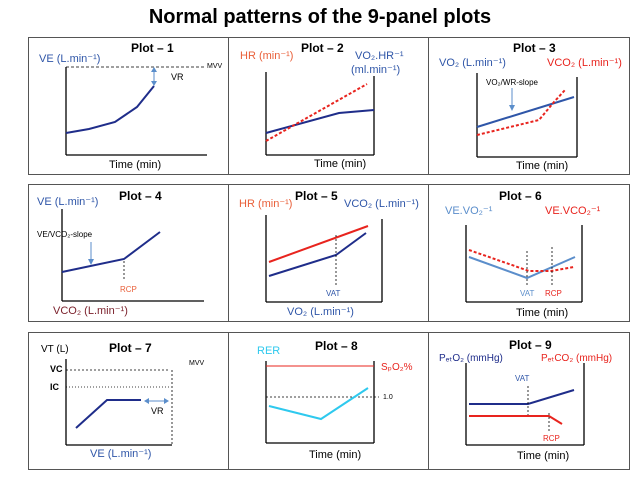 This screenshot has height=480, width=640. Describe the element at coordinates (527, 293) in the screenshot. I see `plot-6-vat-label: VAT` at that location.